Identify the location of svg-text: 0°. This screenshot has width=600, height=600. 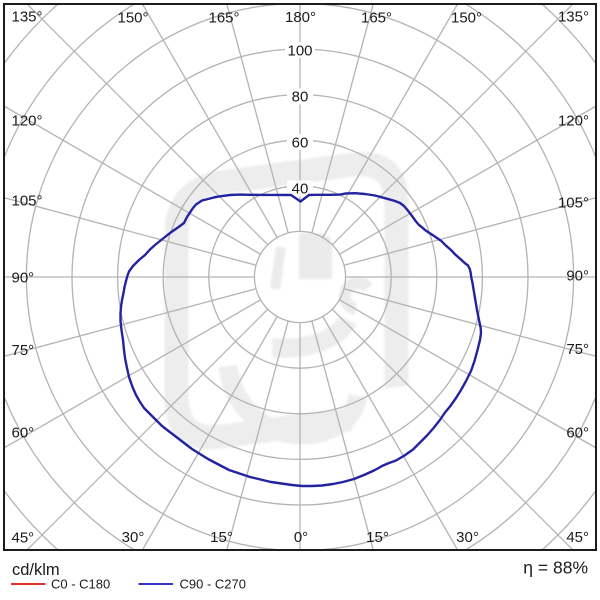
(301, 537).